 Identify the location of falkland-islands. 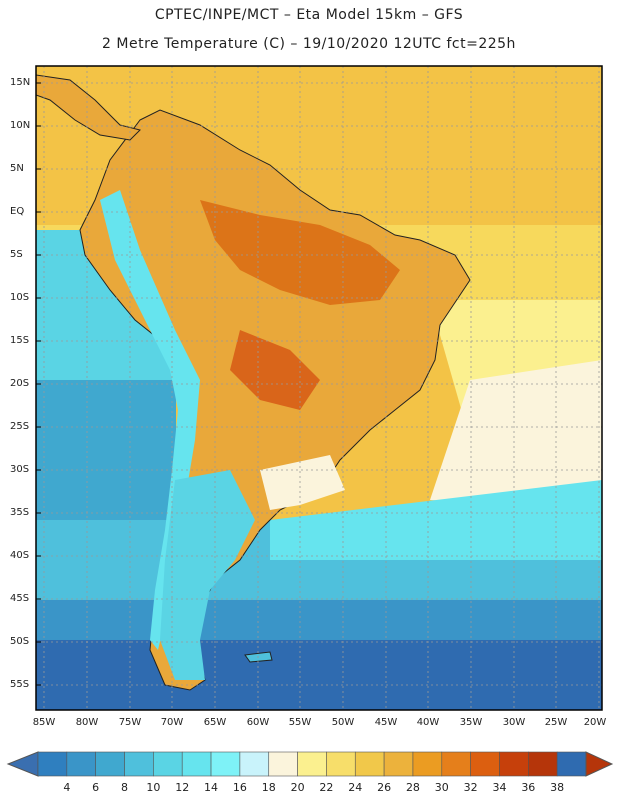
(258, 657).